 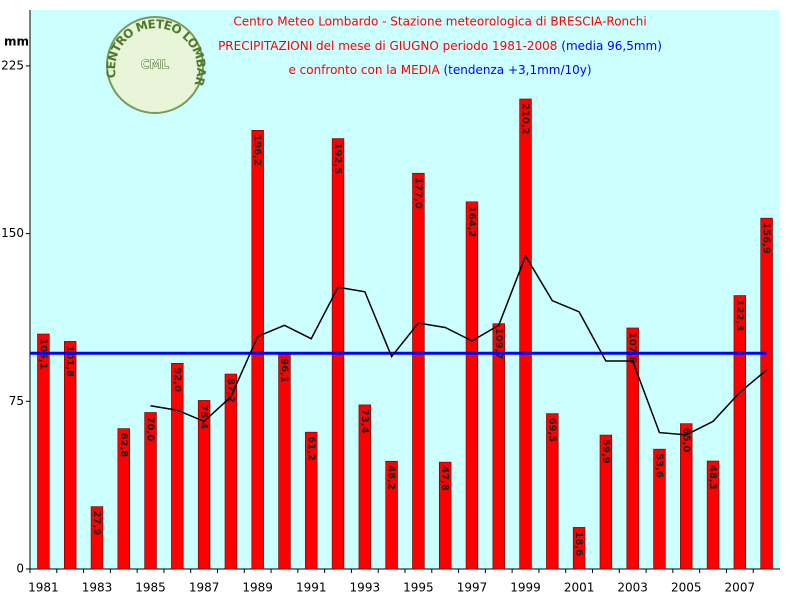 I want to click on value-label: 48,3, so click(x=712, y=477).